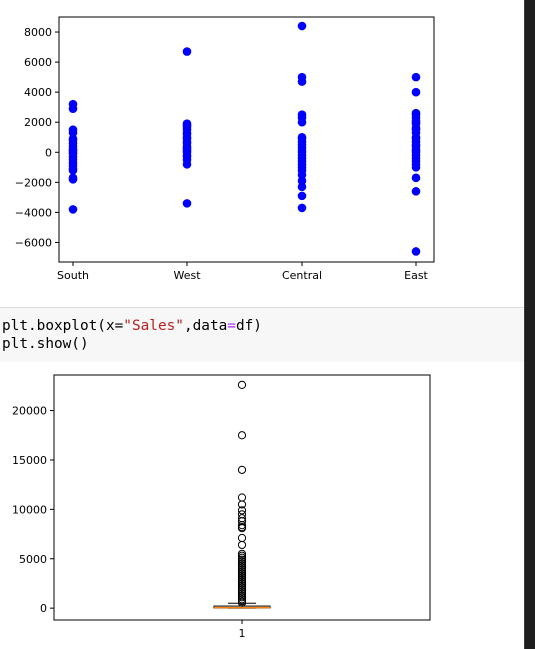 This screenshot has width=535, height=649. Describe the element at coordinates (33, 182) in the screenshot. I see `y-tick-label: −2000` at that location.